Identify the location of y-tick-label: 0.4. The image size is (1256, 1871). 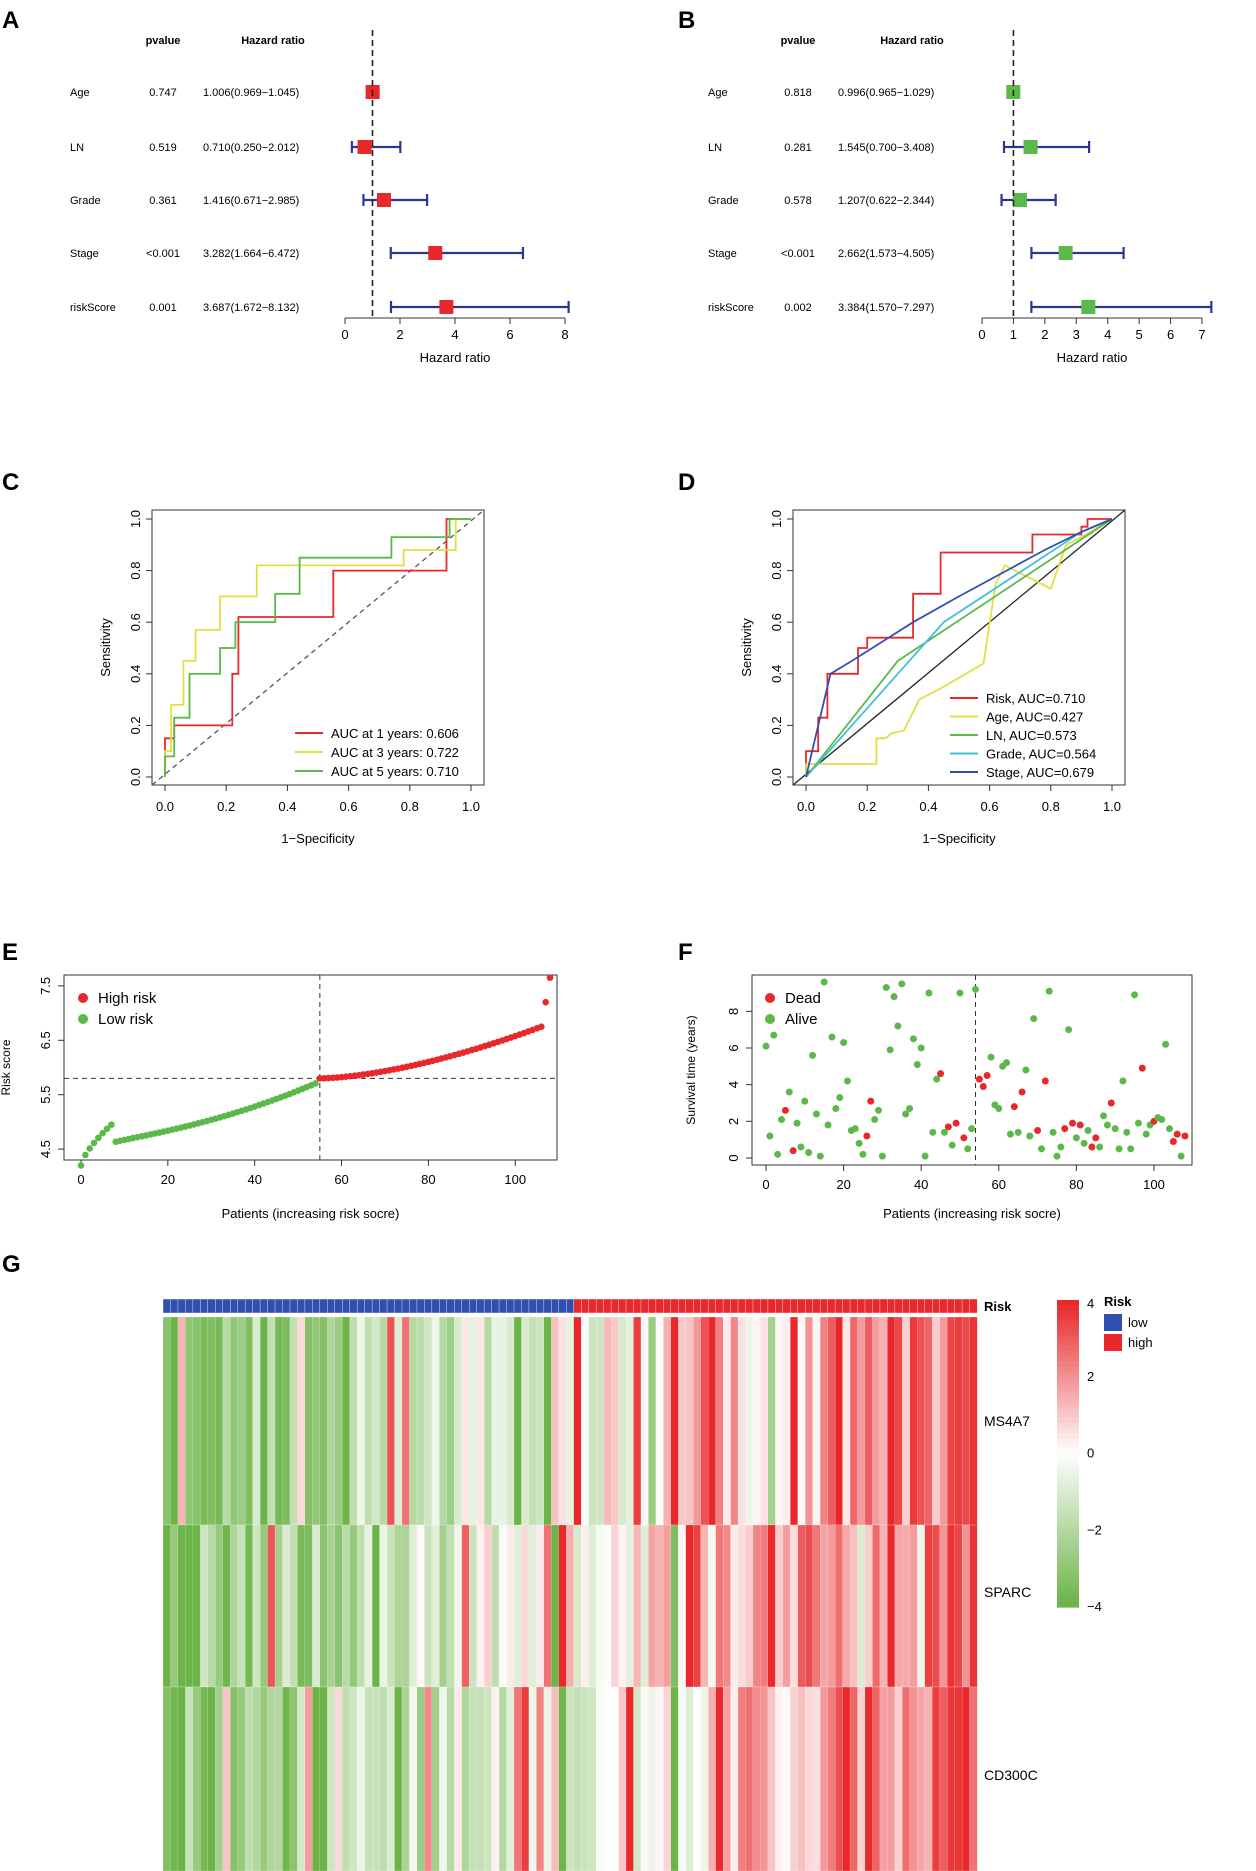
(776, 674).